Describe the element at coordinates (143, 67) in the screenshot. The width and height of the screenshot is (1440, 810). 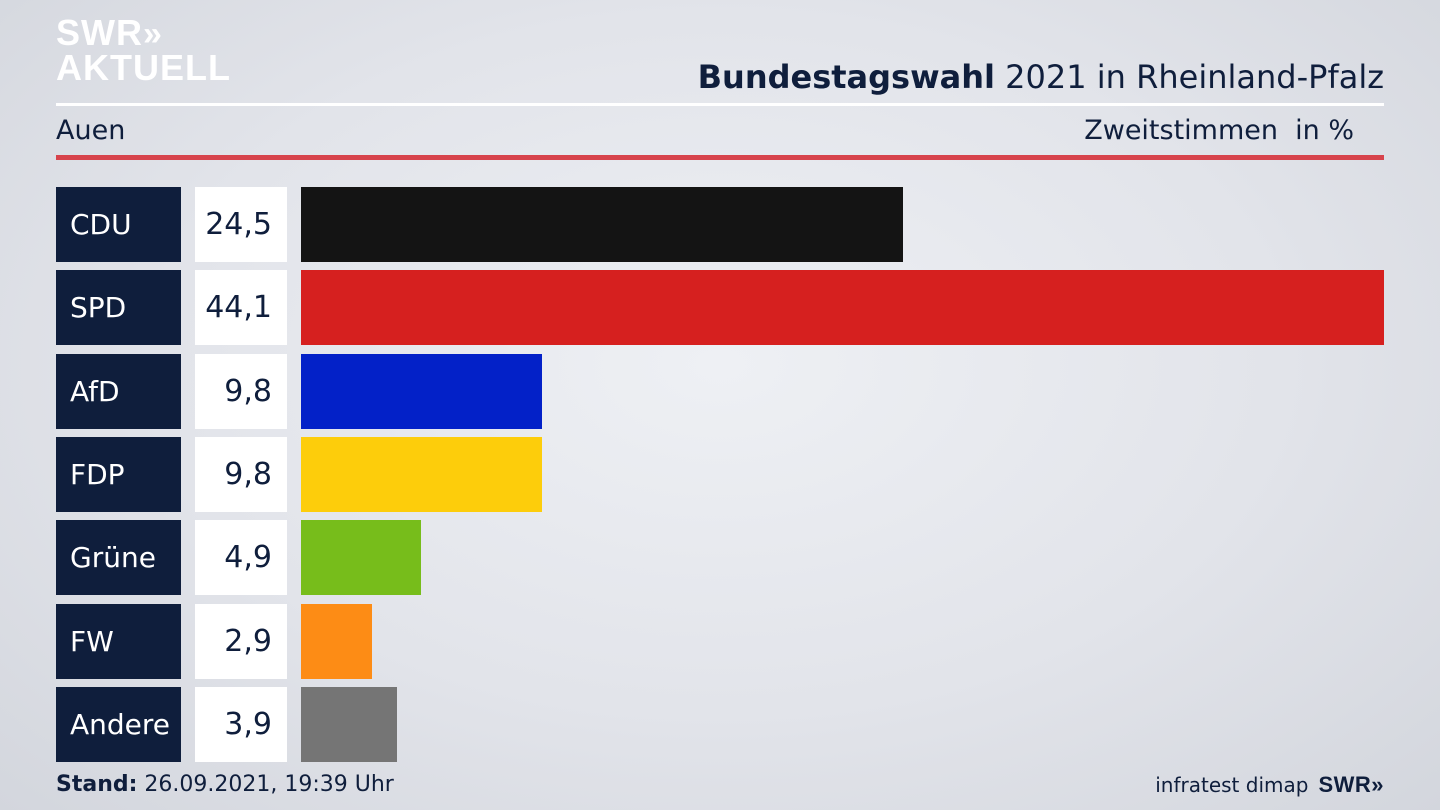
I see `logo-aktuell-text: AKTUELL` at that location.